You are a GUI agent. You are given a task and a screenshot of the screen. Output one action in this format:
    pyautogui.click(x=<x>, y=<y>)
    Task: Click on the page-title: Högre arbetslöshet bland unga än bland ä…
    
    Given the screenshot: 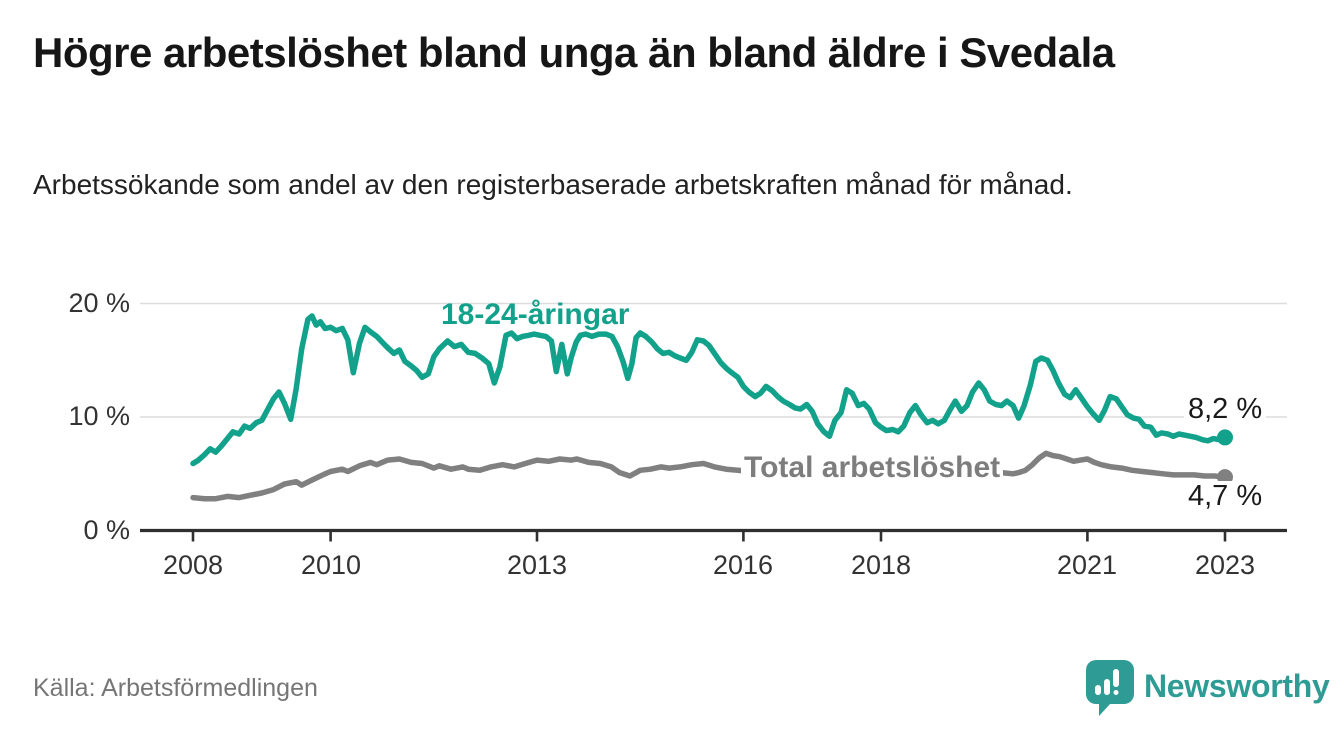 What is the action you would take?
    pyautogui.click(x=574, y=52)
    